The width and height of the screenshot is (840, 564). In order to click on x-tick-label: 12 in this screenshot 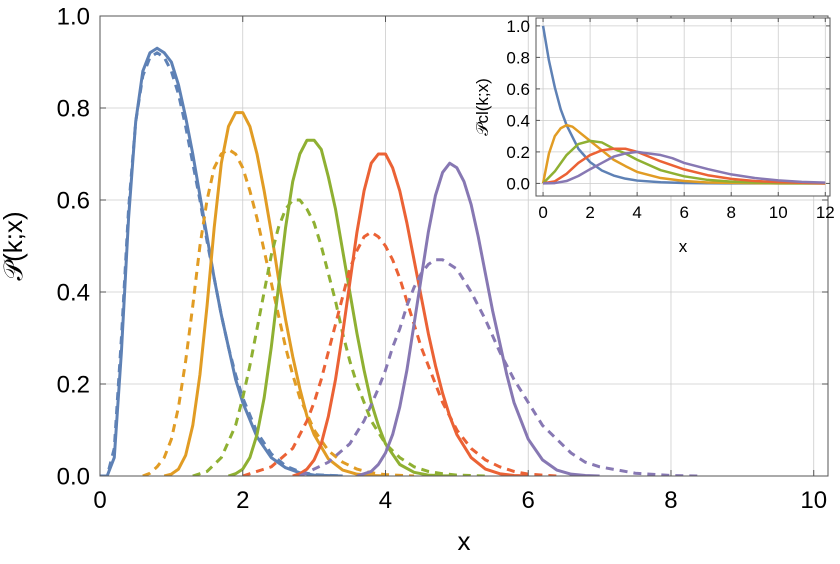, I will do `click(825, 212)`.